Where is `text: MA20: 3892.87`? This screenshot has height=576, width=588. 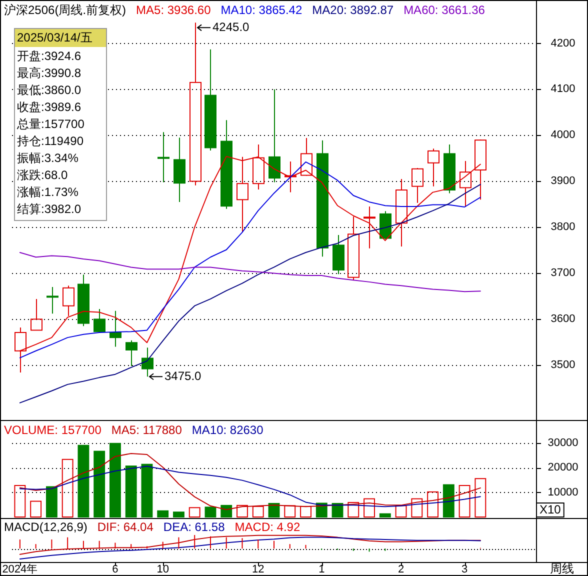 text: MA20: 3892.87 is located at coordinates (353, 10).